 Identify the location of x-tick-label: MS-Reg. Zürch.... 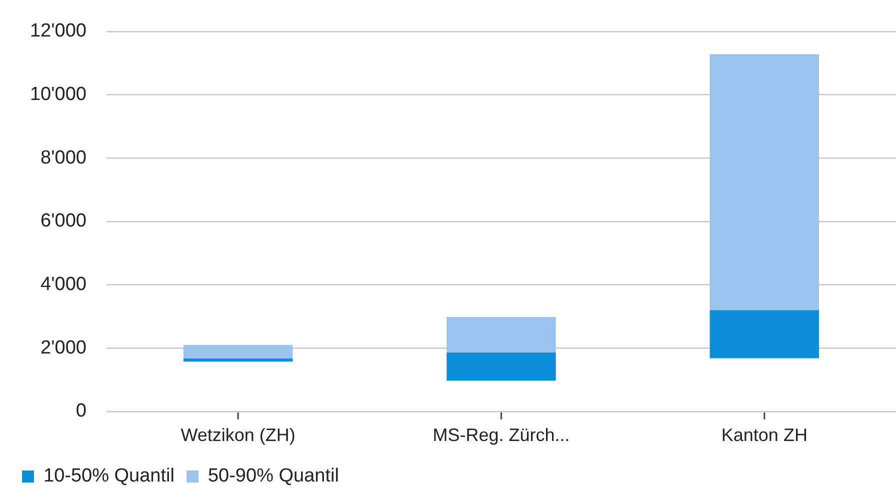
(501, 435).